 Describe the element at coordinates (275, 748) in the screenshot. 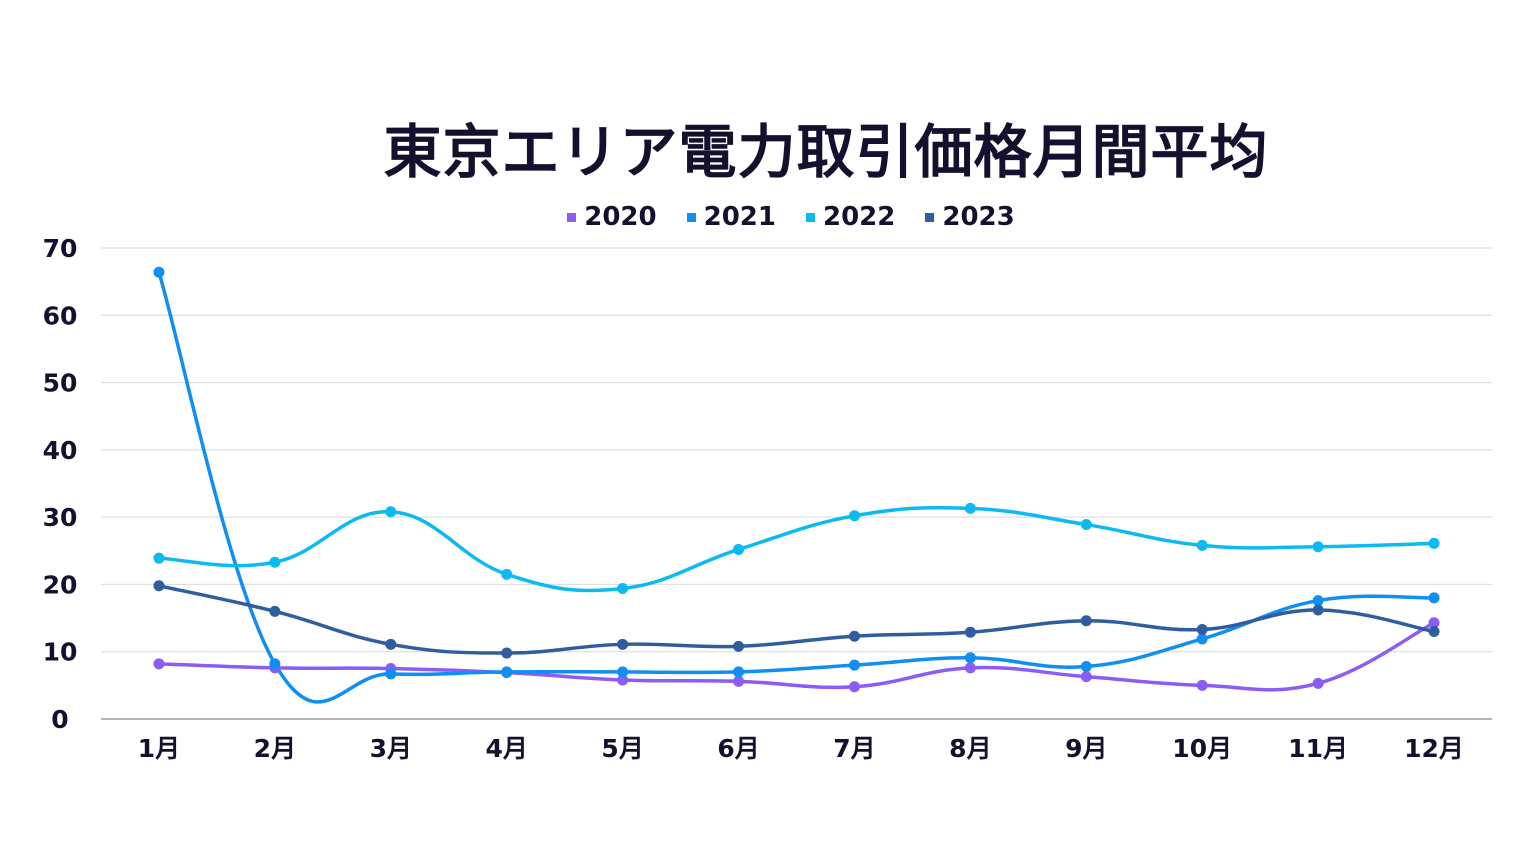

I see `x-tick-label-2: 2月` at that location.